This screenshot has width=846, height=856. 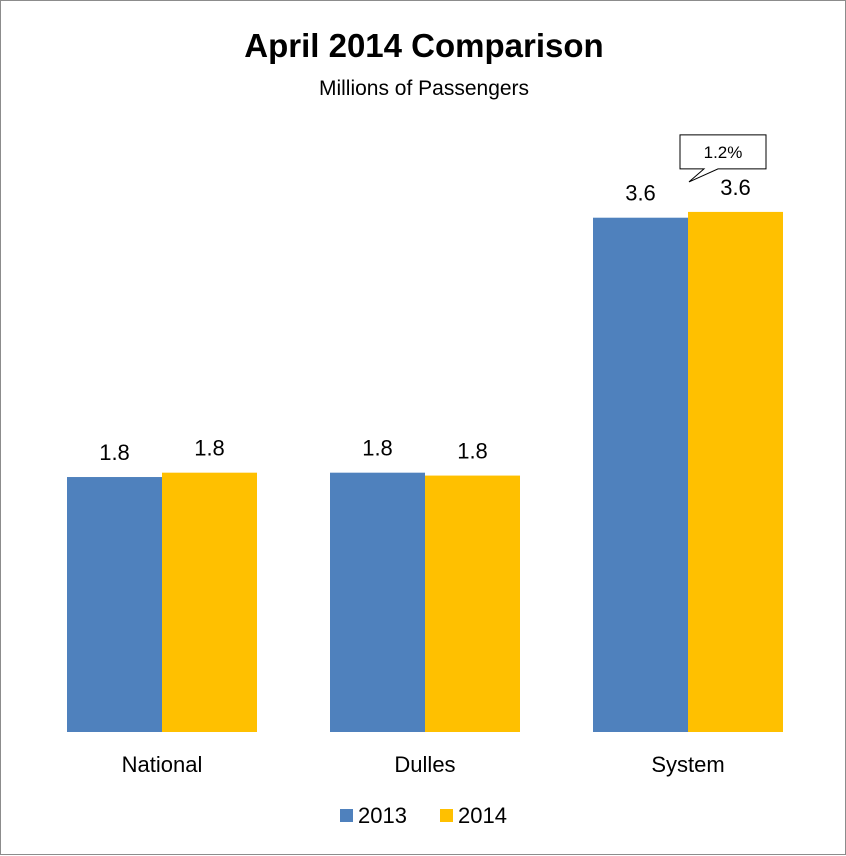 I want to click on bar-system-2014, so click(x=735, y=471).